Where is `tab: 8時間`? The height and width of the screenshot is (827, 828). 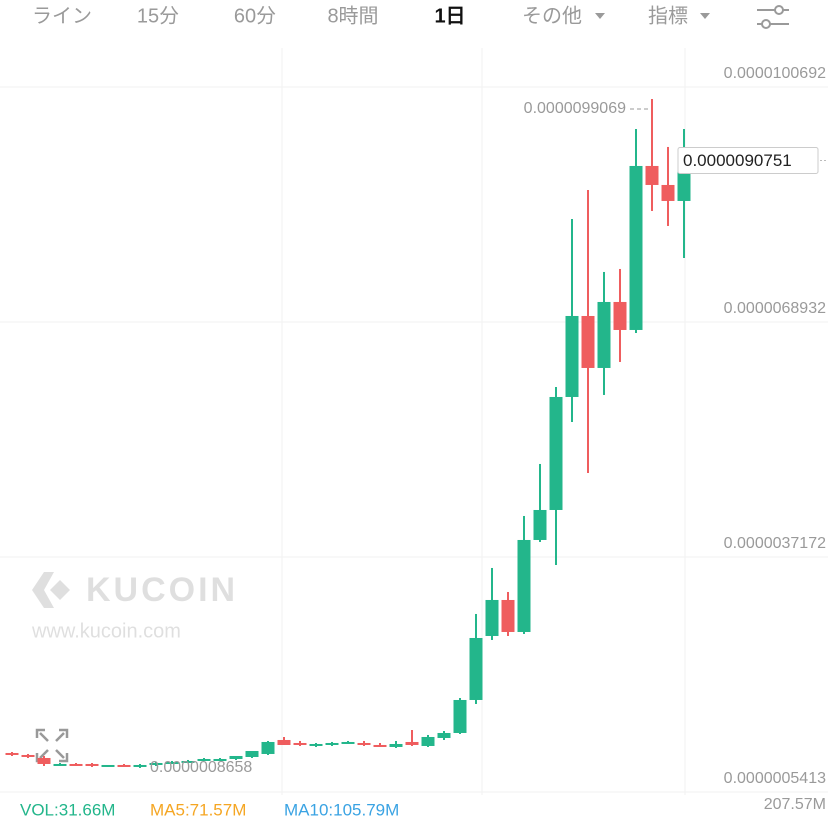
tab: 8時間 is located at coordinates (352, 15).